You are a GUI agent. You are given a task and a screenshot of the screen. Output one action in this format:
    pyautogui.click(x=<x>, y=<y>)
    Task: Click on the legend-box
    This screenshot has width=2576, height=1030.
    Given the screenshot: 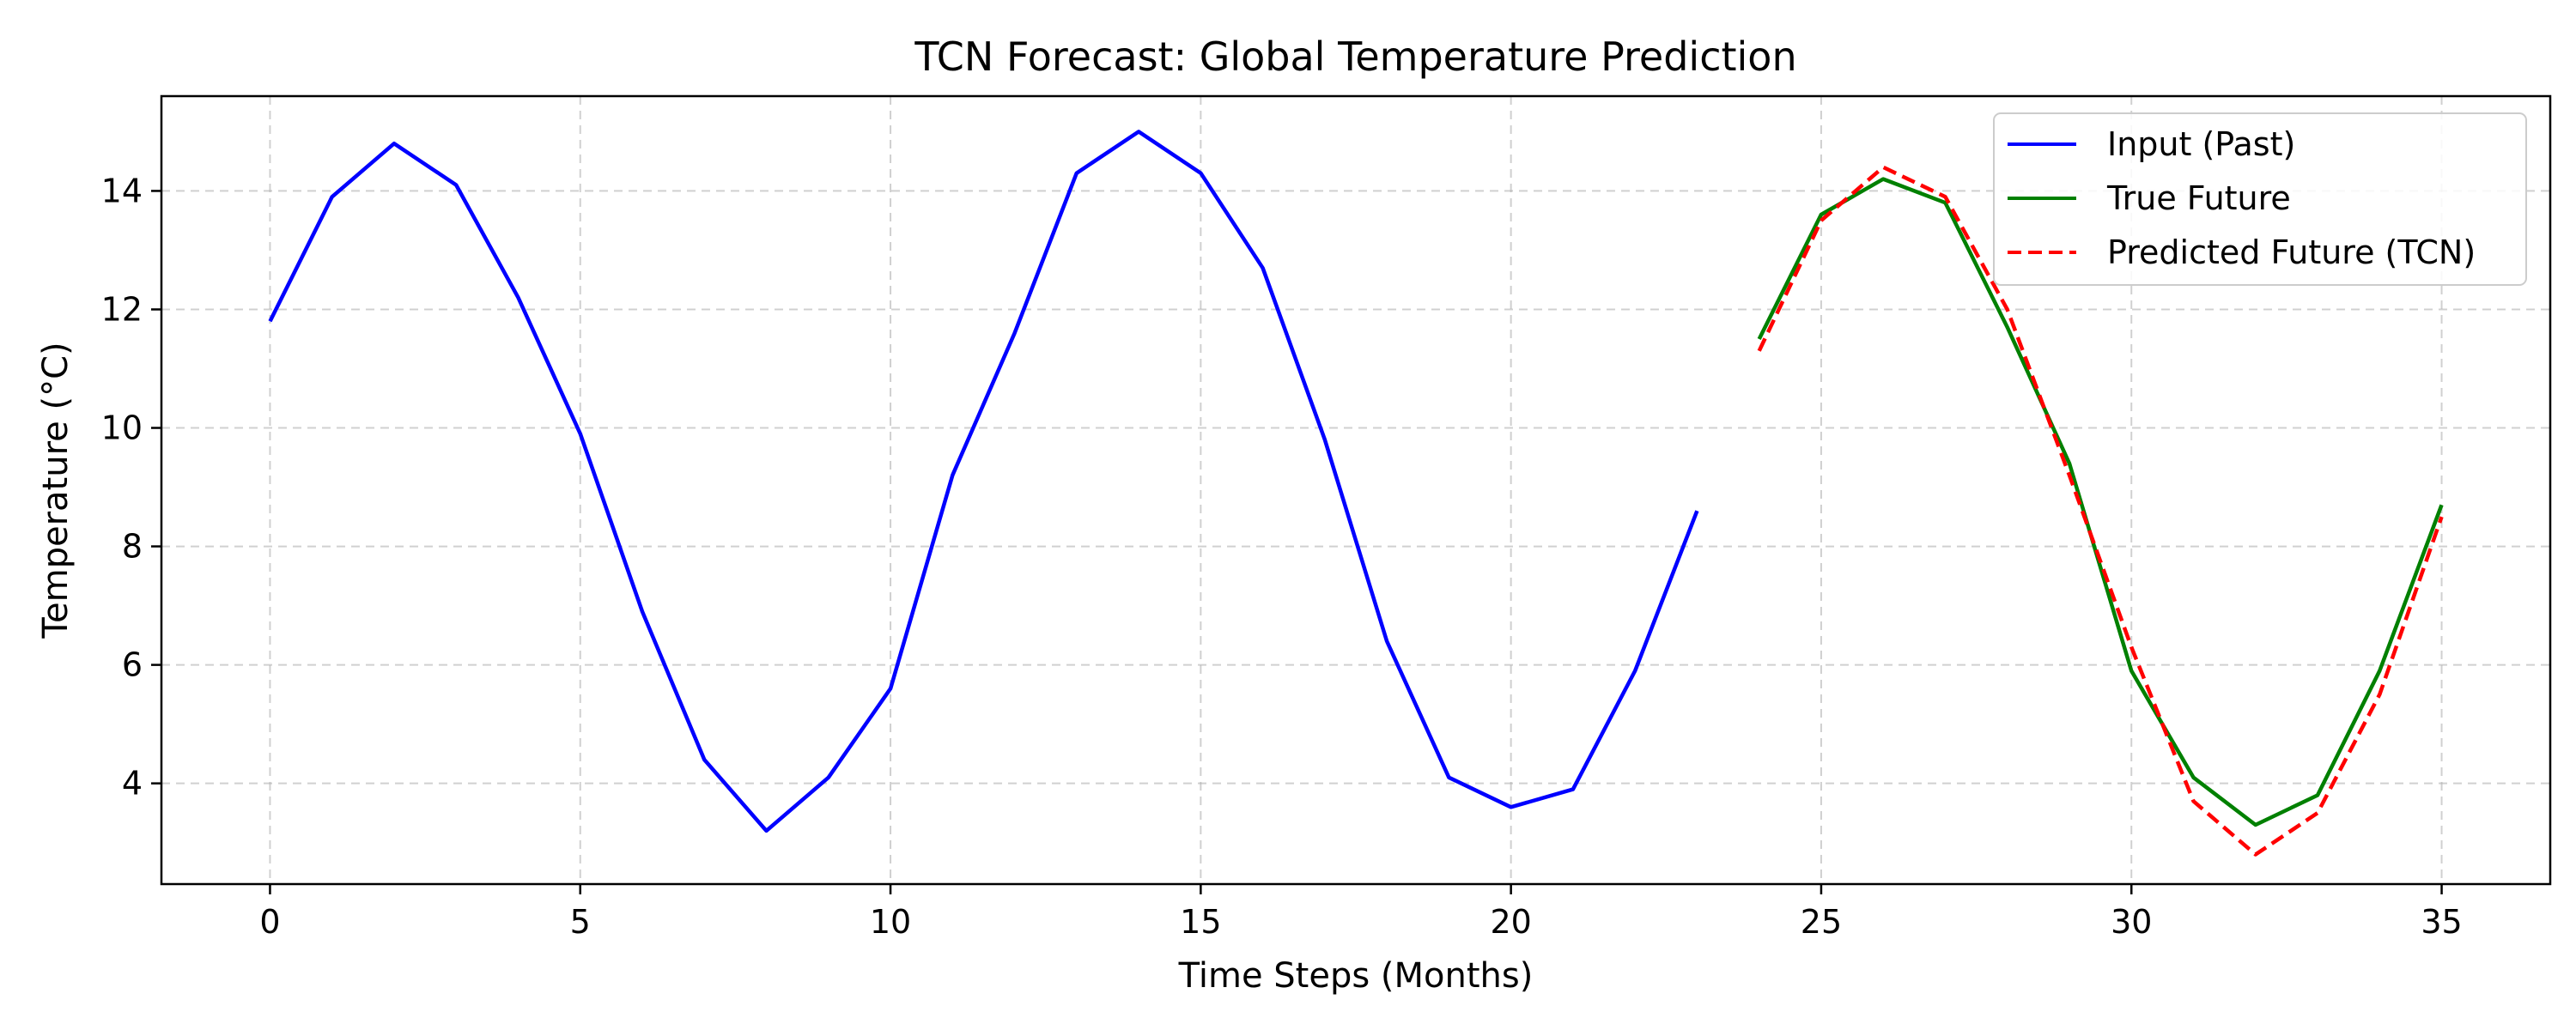 What is the action you would take?
    pyautogui.click(x=2260, y=199)
    